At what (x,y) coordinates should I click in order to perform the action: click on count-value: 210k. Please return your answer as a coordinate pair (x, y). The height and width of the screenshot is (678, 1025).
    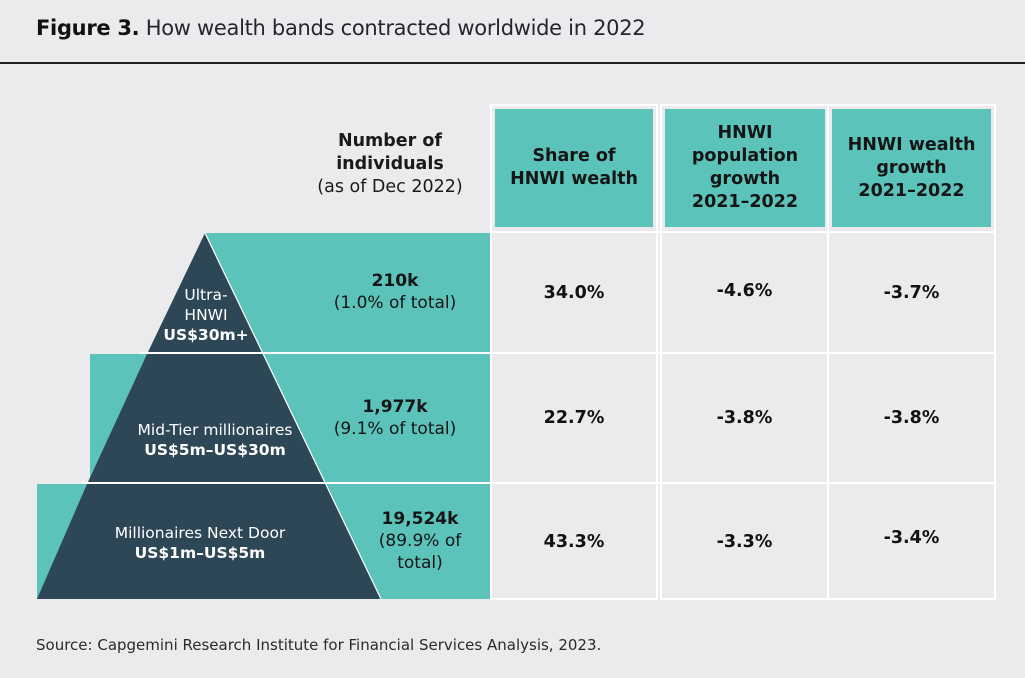
    Looking at the image, I should click on (395, 281).